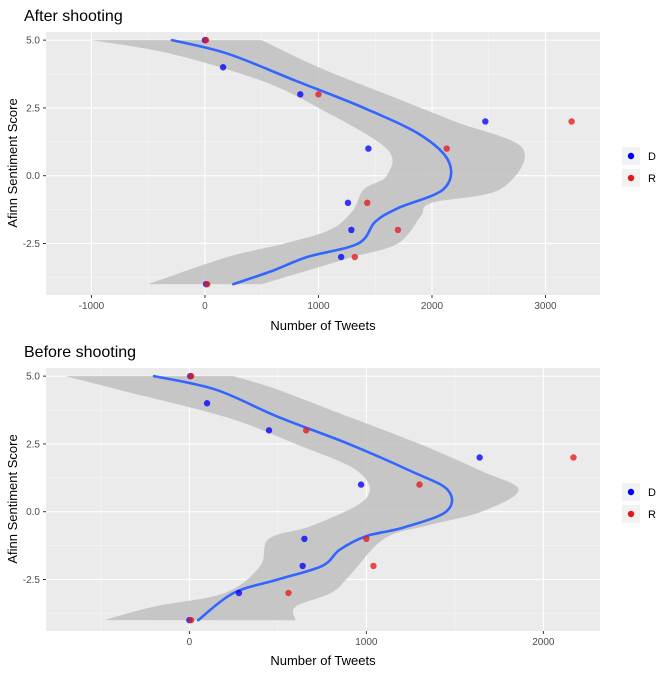  What do you see at coordinates (545, 306) in the screenshot?
I see `x-tick-label: 3000` at bounding box center [545, 306].